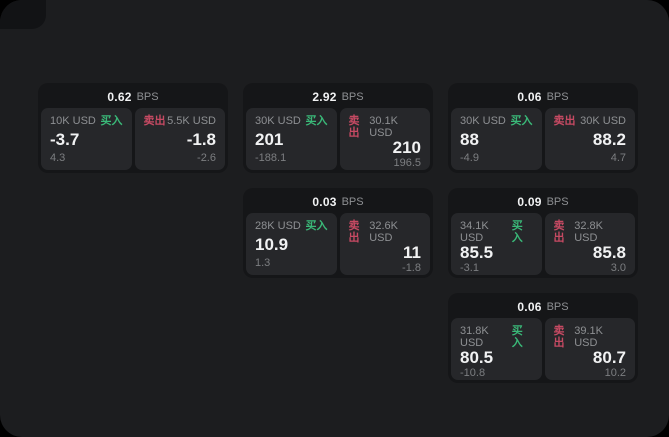 Image resolution: width=669 pixels, height=437 pixels. Describe the element at coordinates (496, 244) in the screenshot. I see `buy-panel: 34.1K USD 买入 85.5 -3.1` at that location.